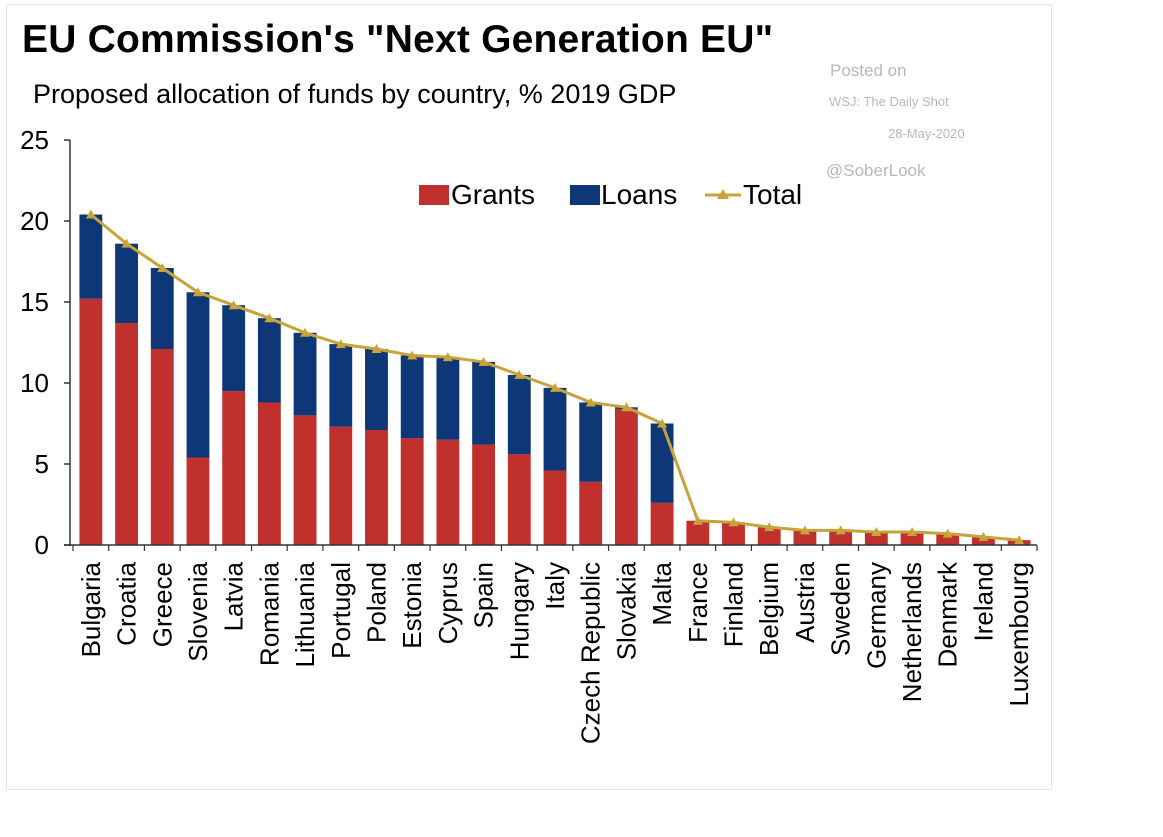 This screenshot has width=1163, height=837. What do you see at coordinates (591, 653) in the screenshot?
I see `category-label-czech-republic: Czech Republic` at bounding box center [591, 653].